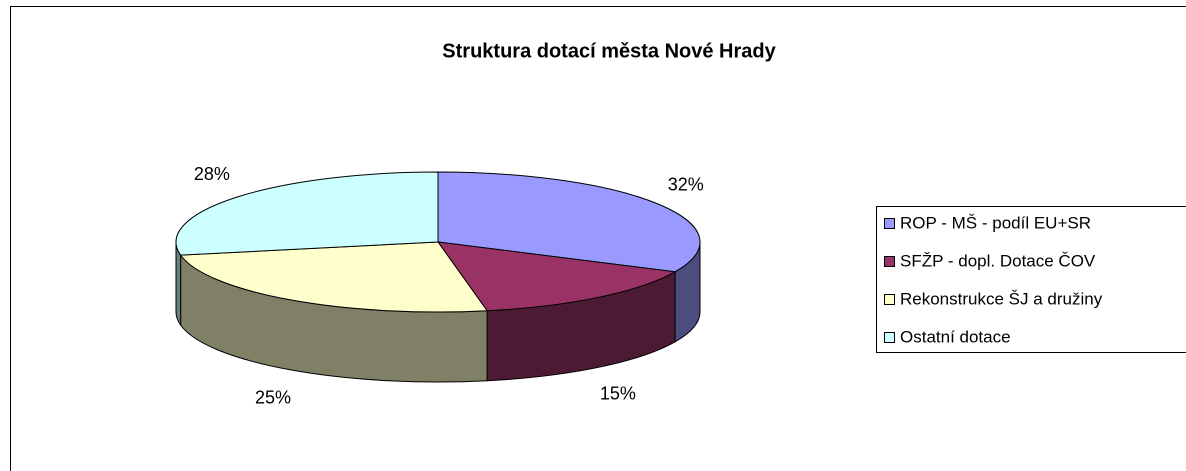  Describe the element at coordinates (273, 398) in the screenshot. I see `data-label: 25%` at that location.